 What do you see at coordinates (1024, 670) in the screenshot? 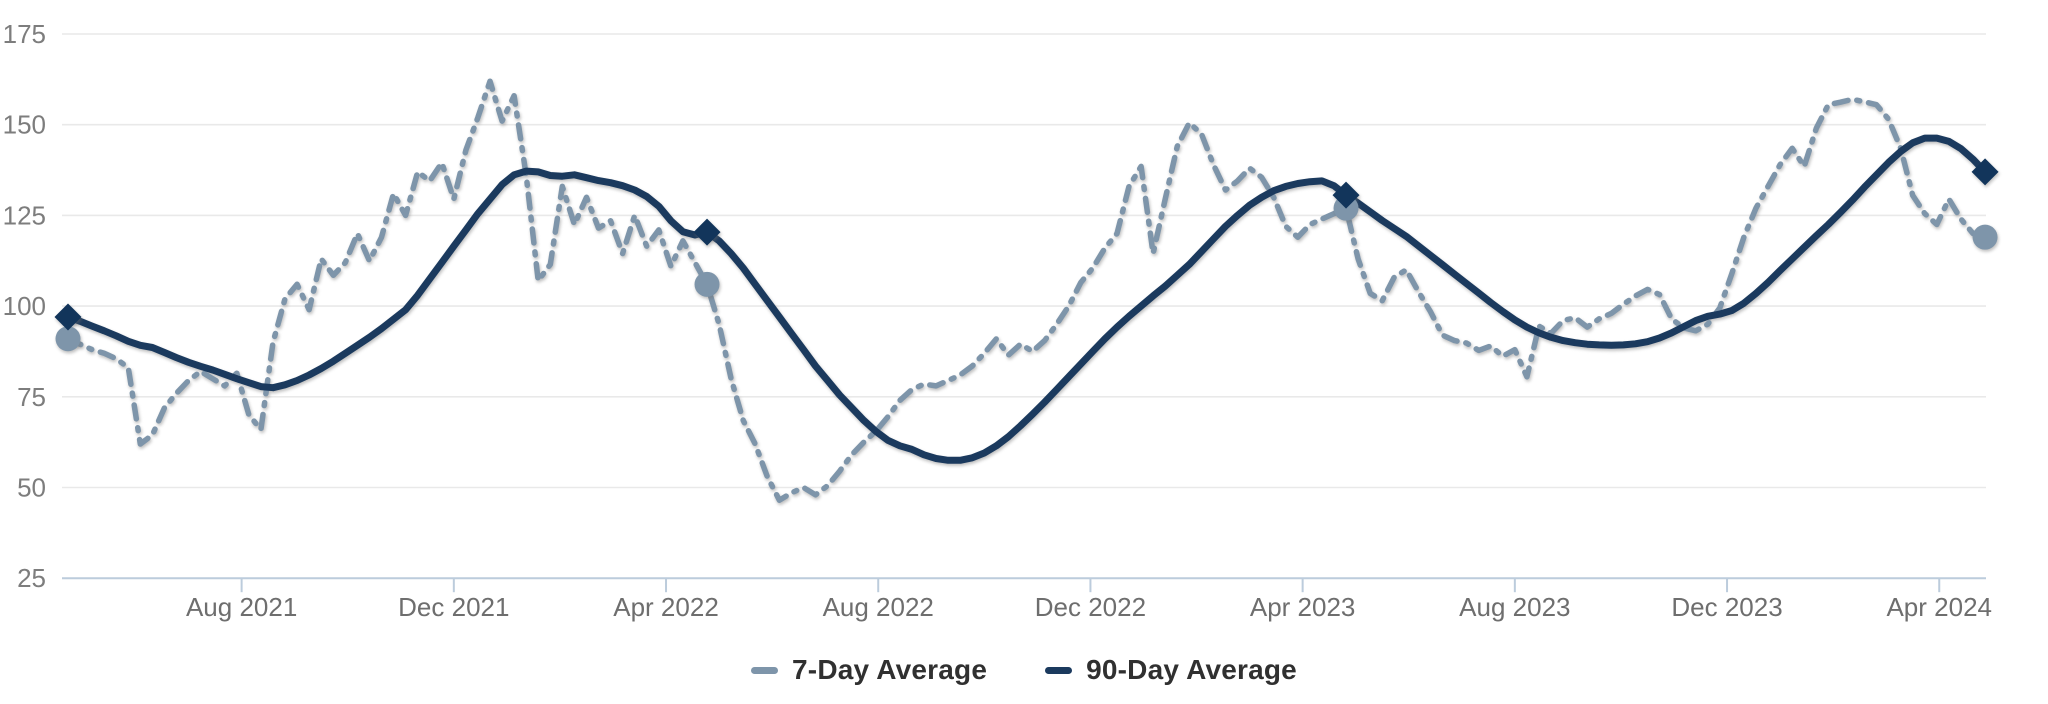
I see `chart-legend: 7-Day Average 90-Day Average` at bounding box center [1024, 670].